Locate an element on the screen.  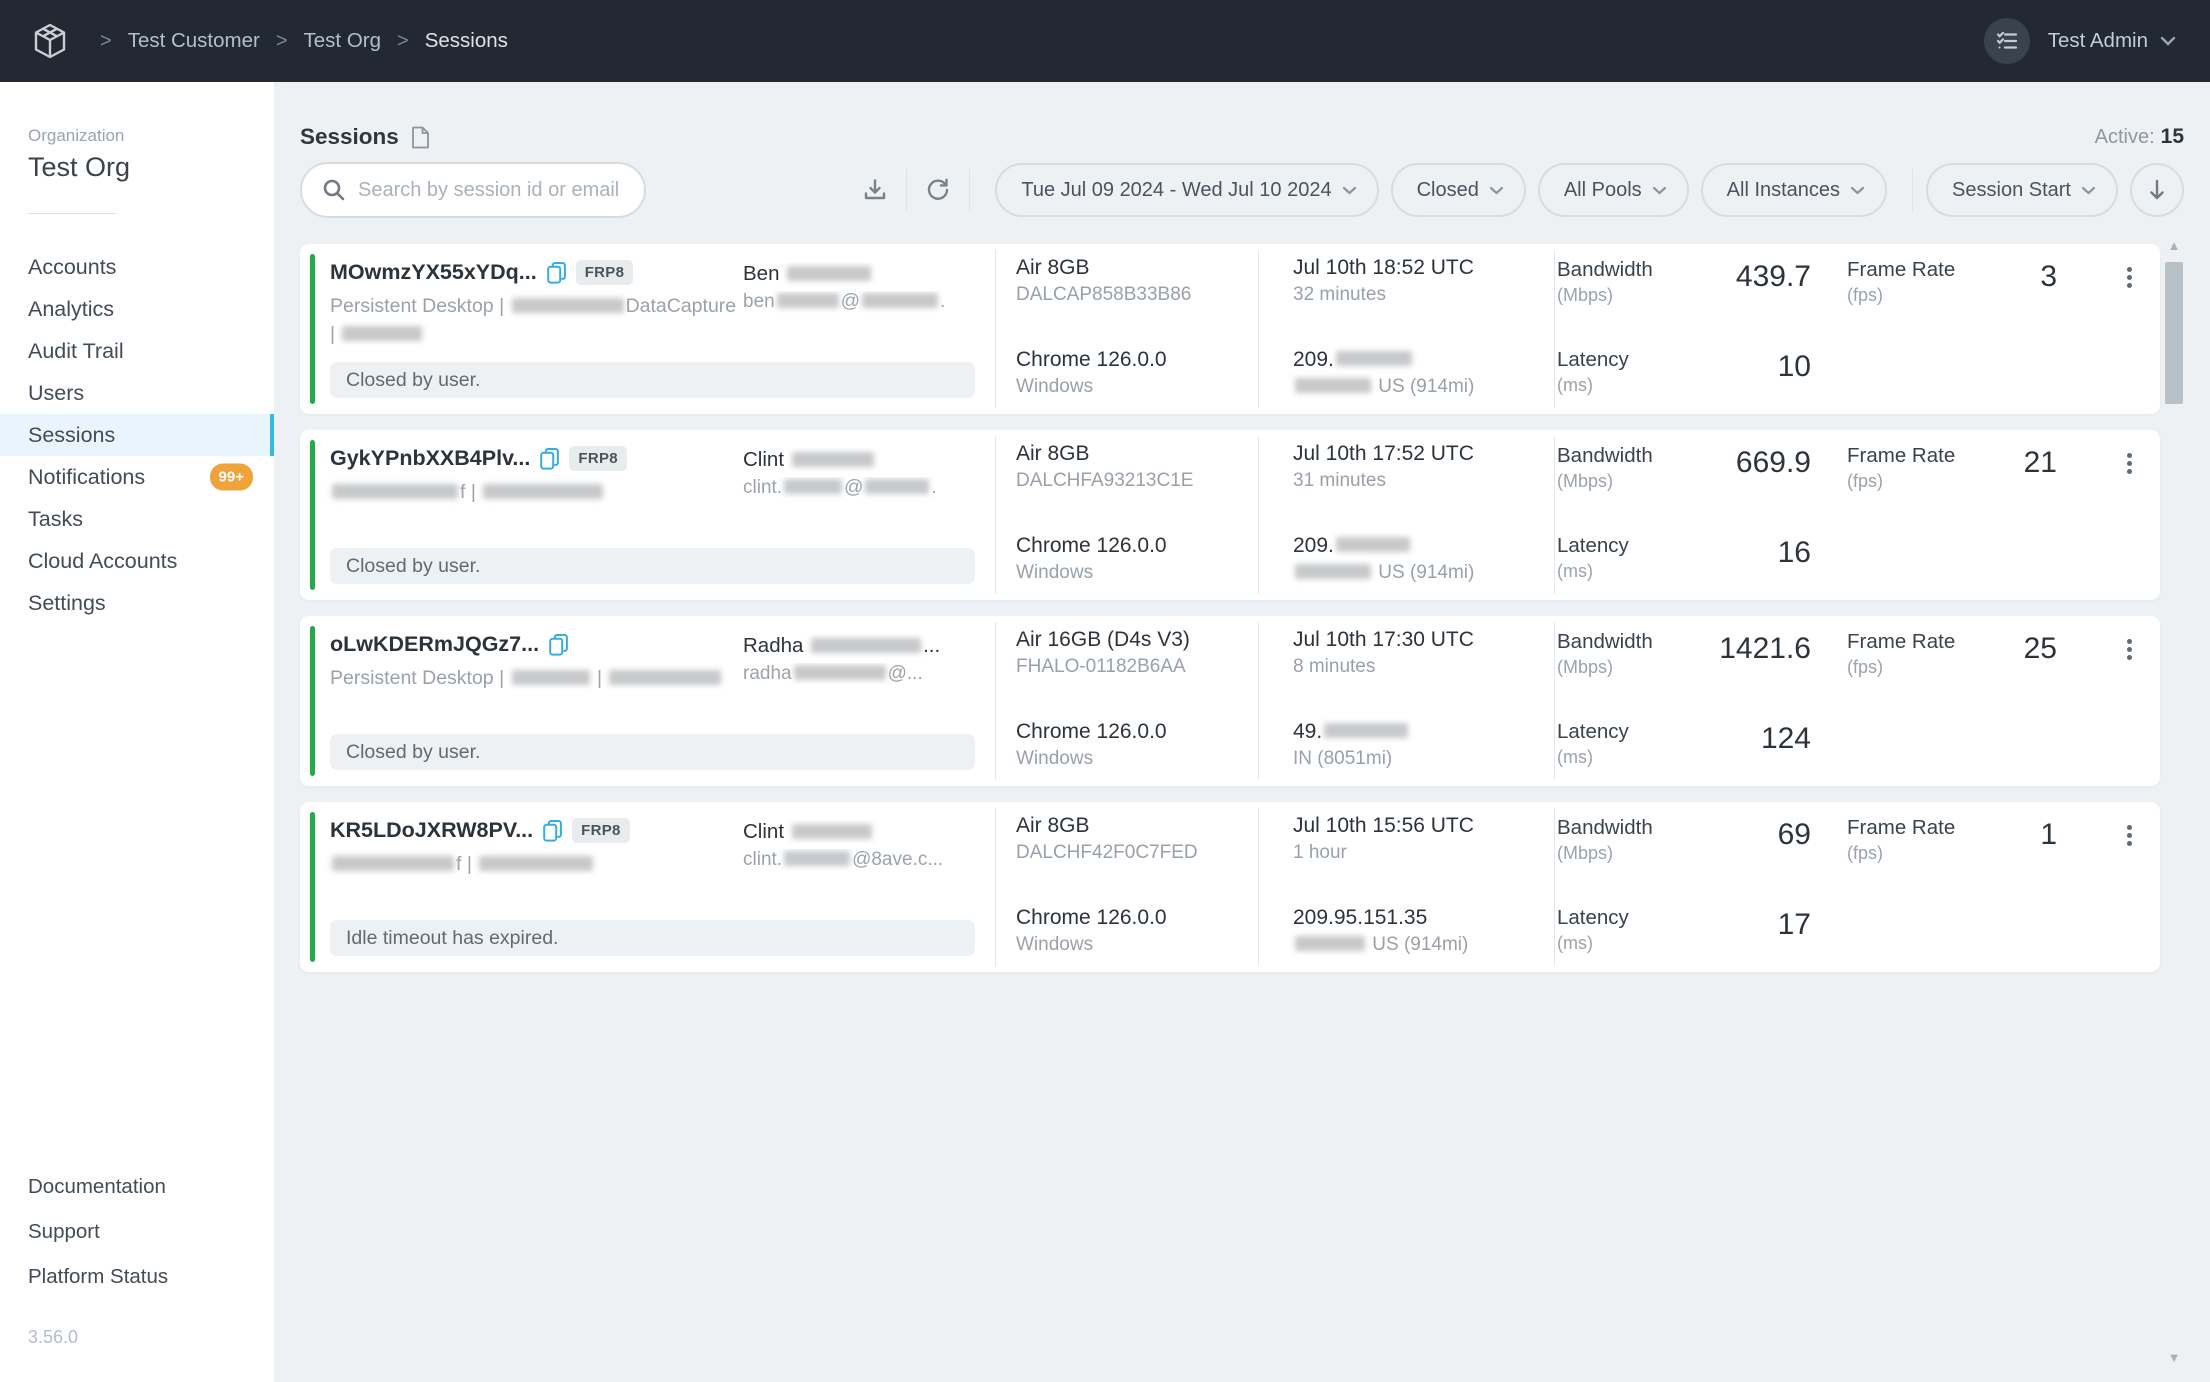
sidebar-item-tasks: Tasks is located at coordinates (137, 519).